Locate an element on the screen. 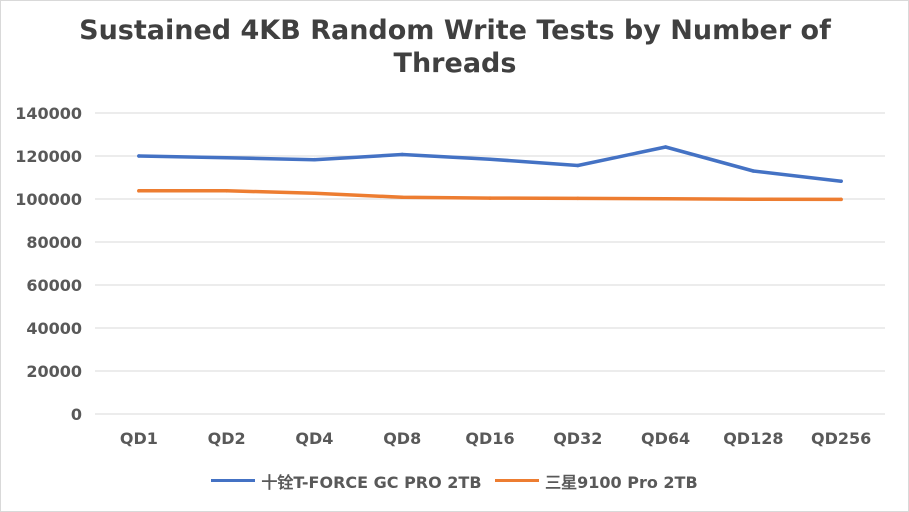  y-tick-label: 0 is located at coordinates (76, 414).